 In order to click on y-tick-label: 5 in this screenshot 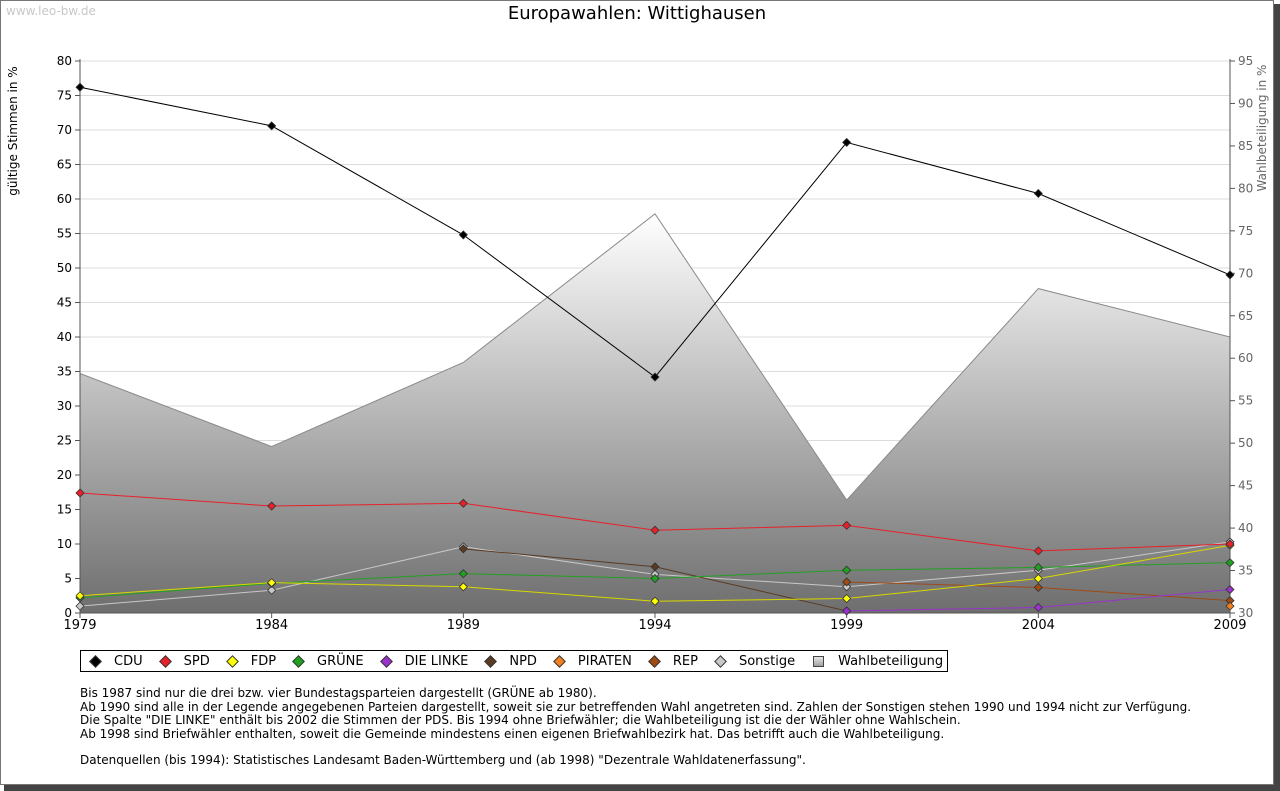, I will do `click(68, 579)`.